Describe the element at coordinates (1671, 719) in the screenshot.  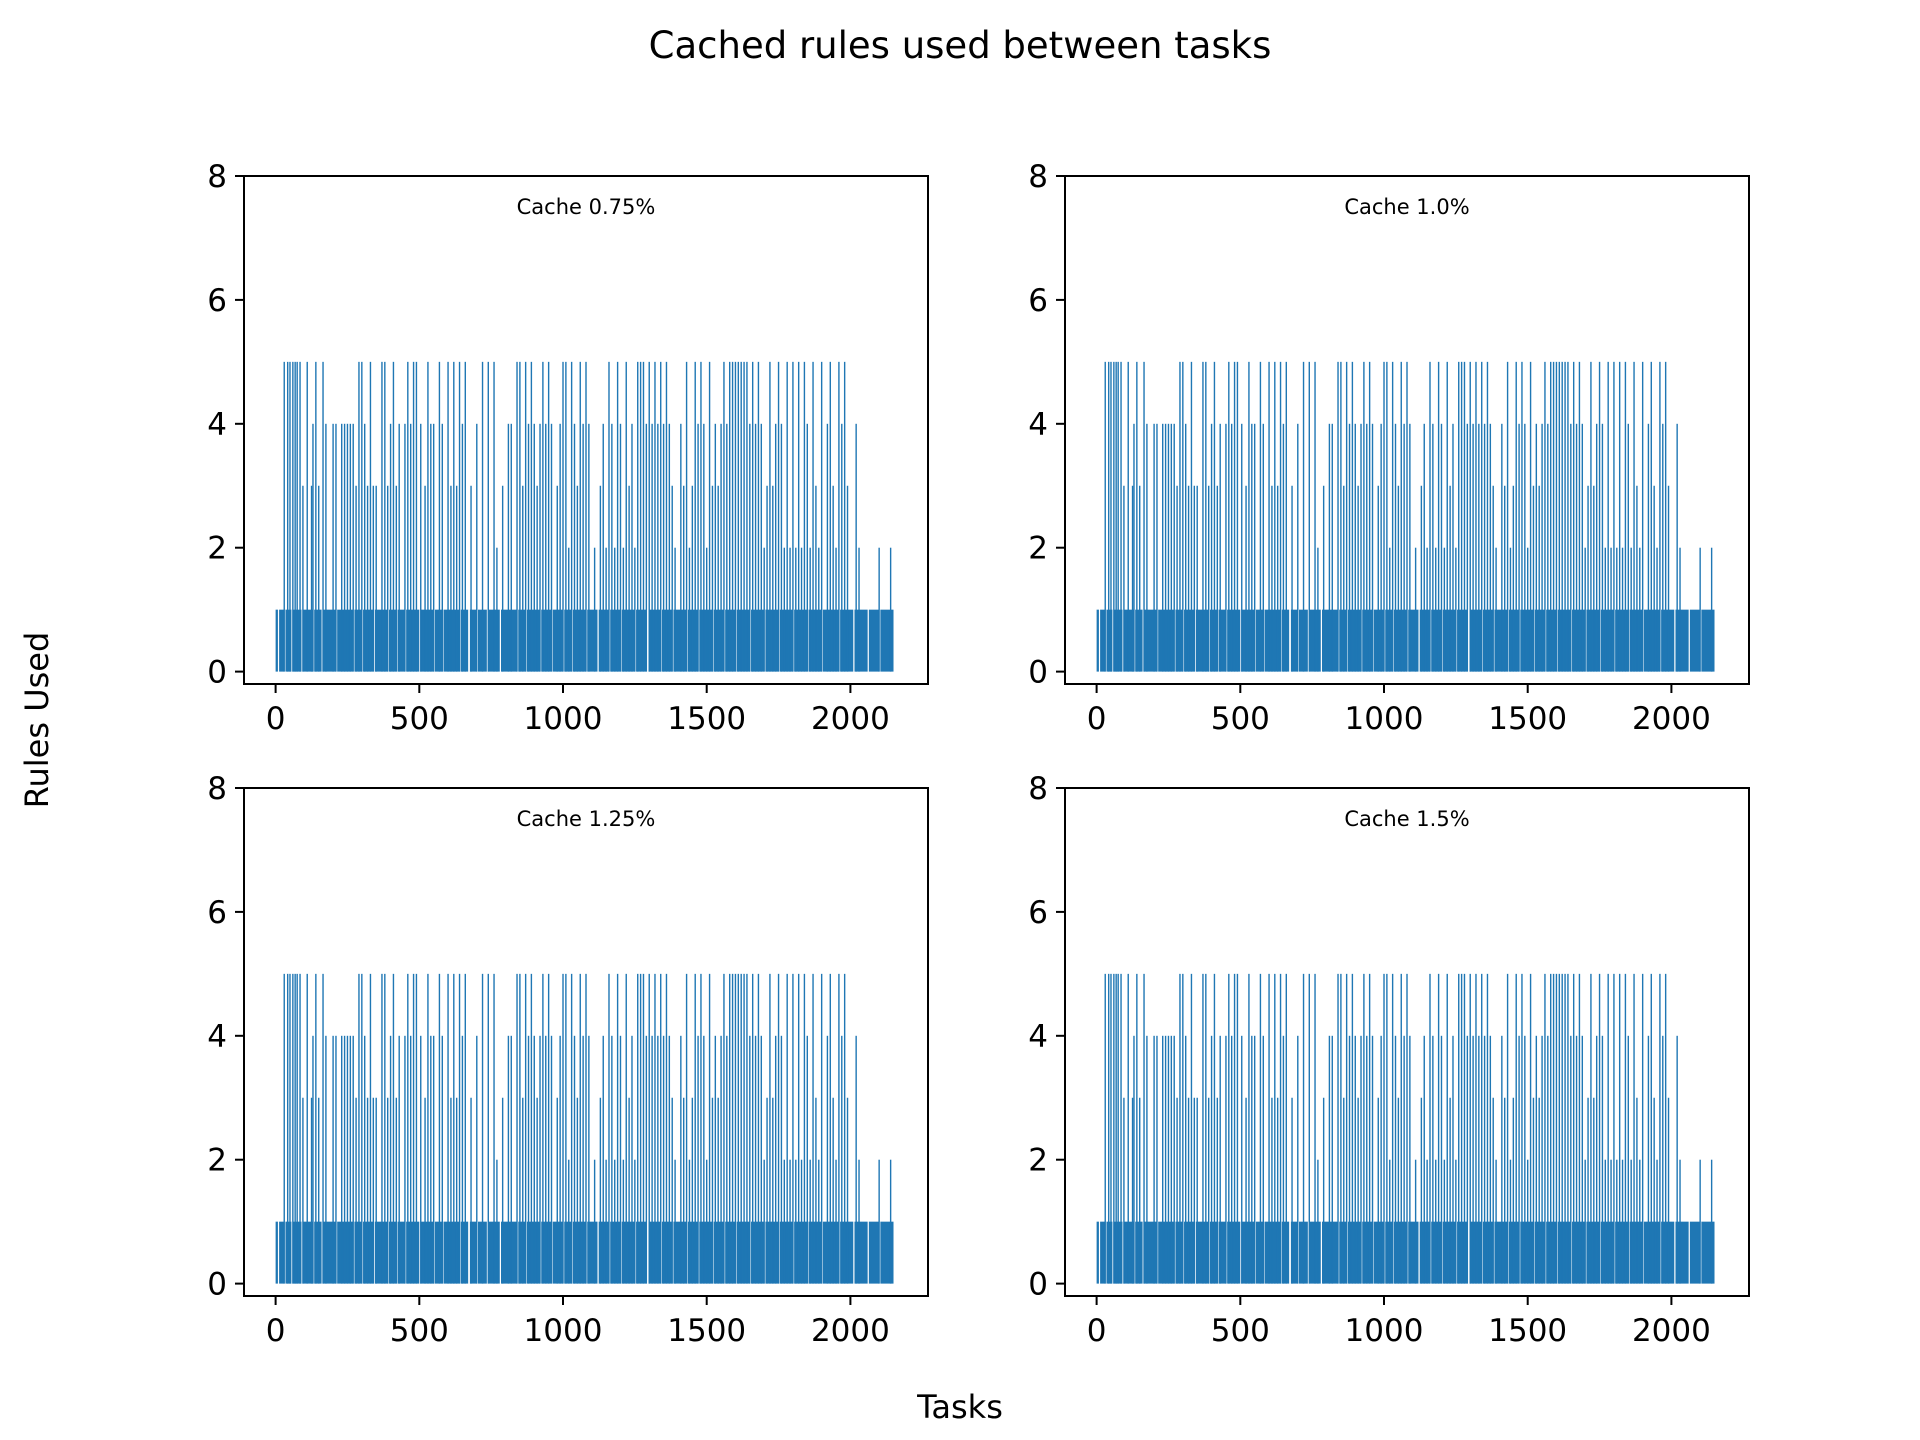
I see `x-tick-label: 2000` at that location.